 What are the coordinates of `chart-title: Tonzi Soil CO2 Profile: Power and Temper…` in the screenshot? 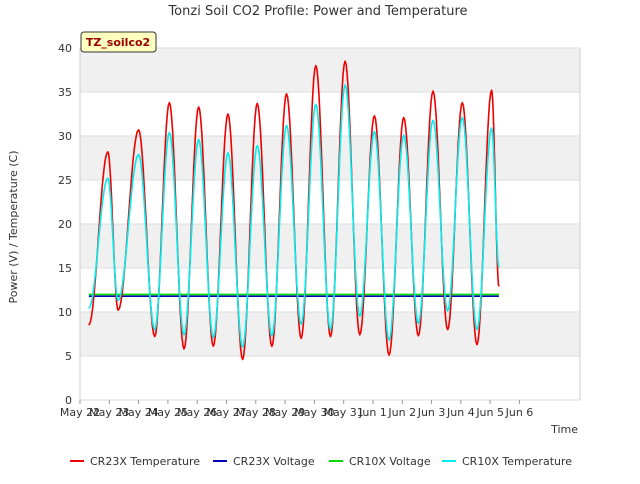 It's located at (317, 11).